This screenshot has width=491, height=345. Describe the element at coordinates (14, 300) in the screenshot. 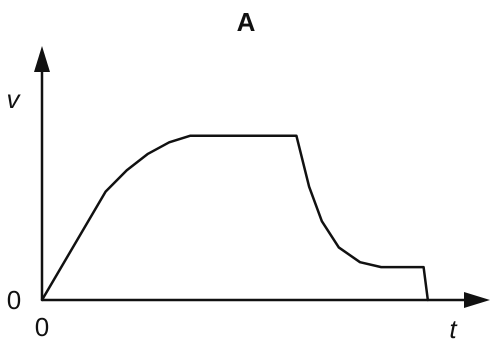

I see `y-tick-label: 0` at that location.